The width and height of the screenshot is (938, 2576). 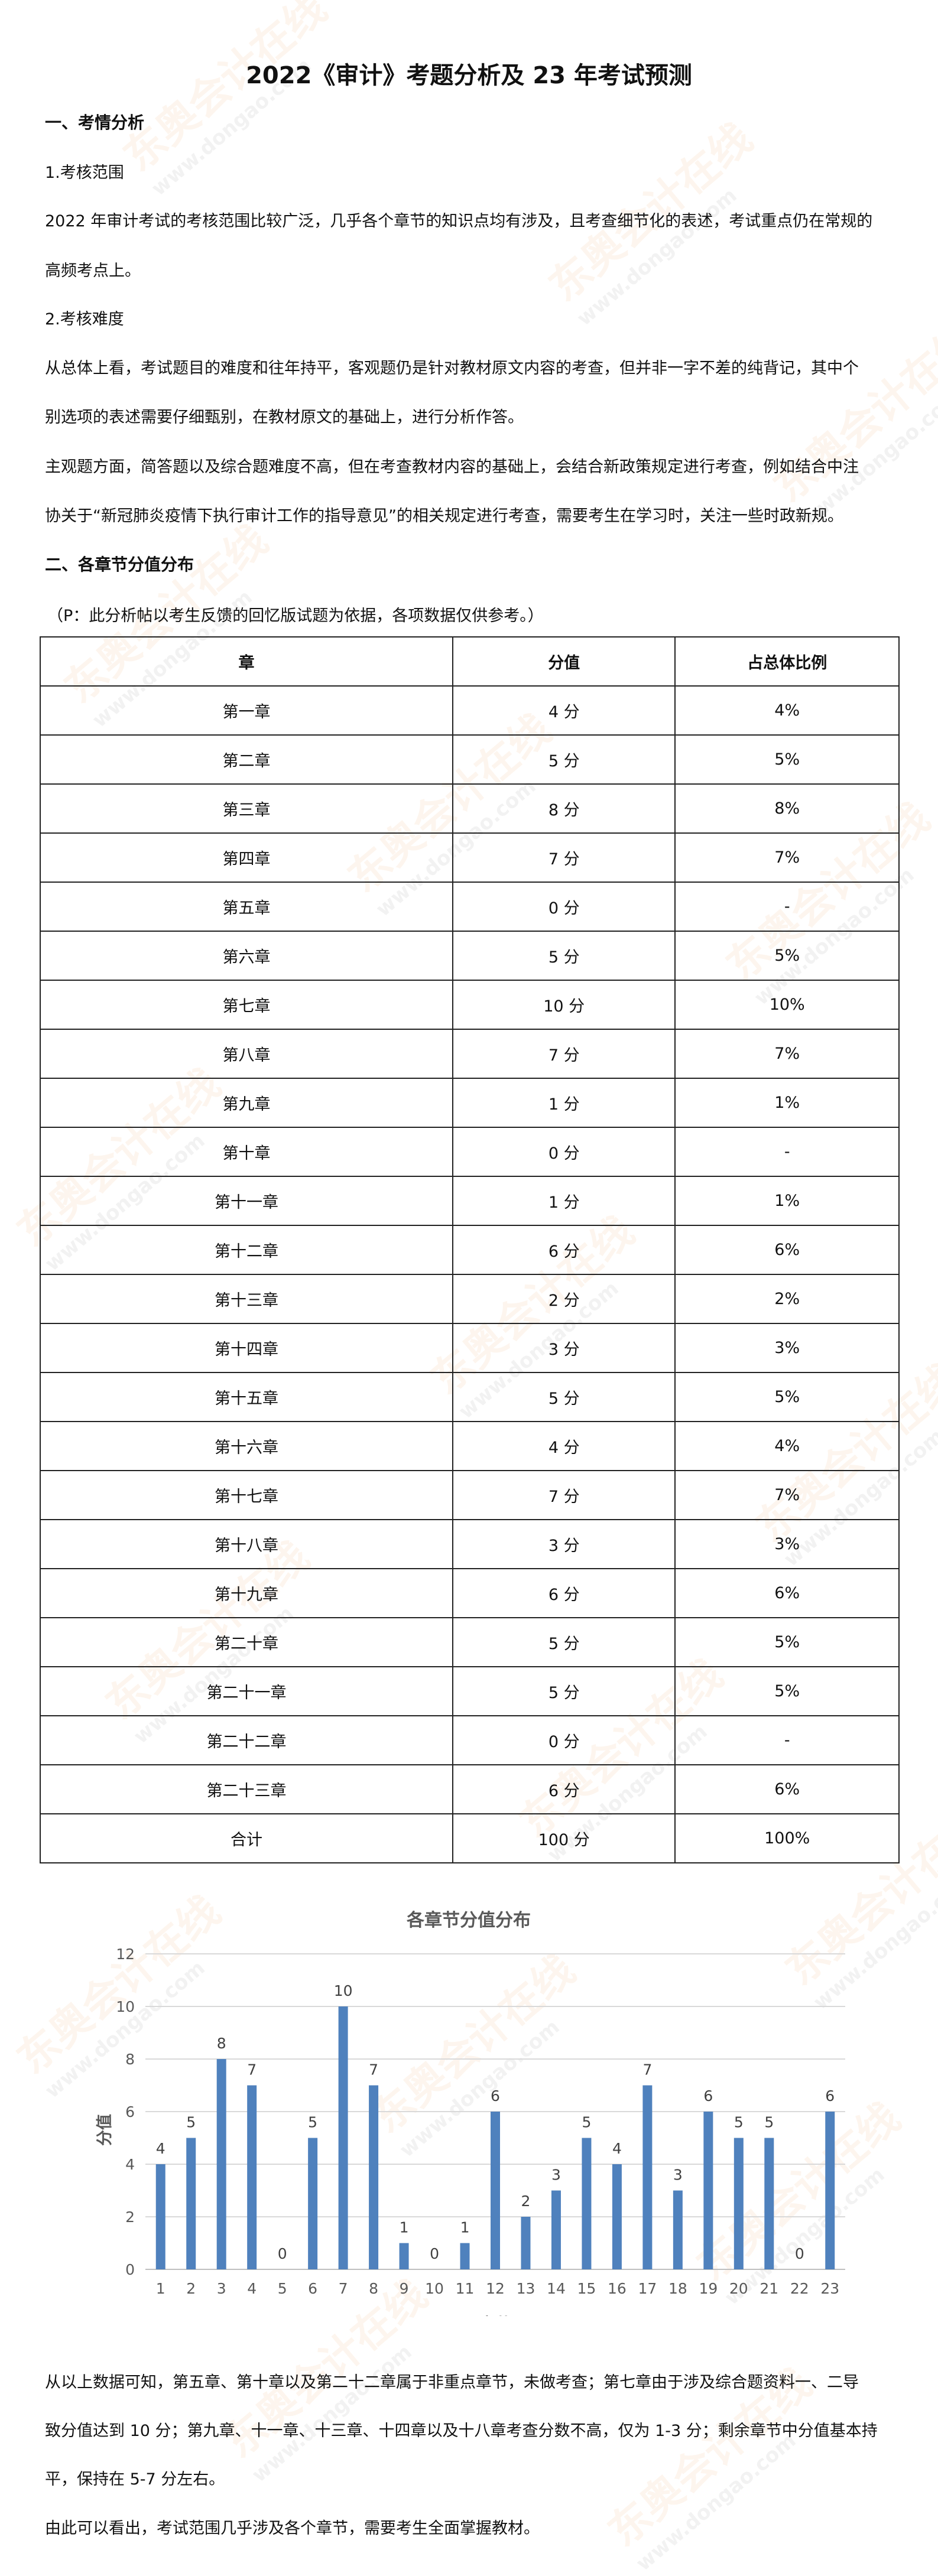 I want to click on data-label: 2, so click(x=526, y=2201).